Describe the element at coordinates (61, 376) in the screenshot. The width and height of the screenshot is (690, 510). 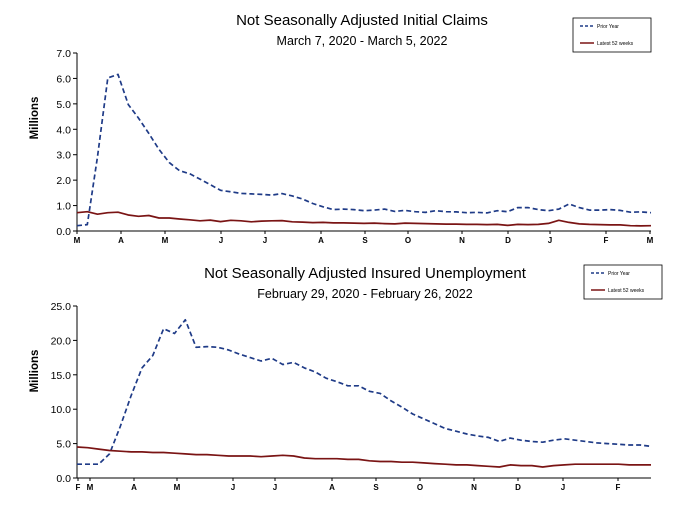
I see `y-tick-label: 15.0` at that location.